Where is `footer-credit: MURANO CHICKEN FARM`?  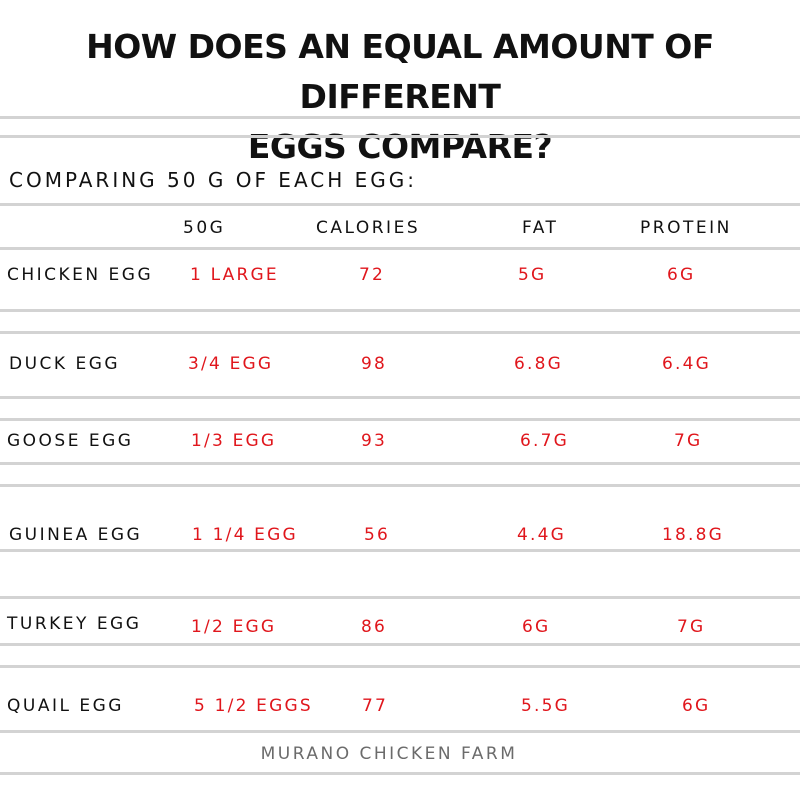
footer-credit: MURANO CHICKEN FARM is located at coordinates (389, 754).